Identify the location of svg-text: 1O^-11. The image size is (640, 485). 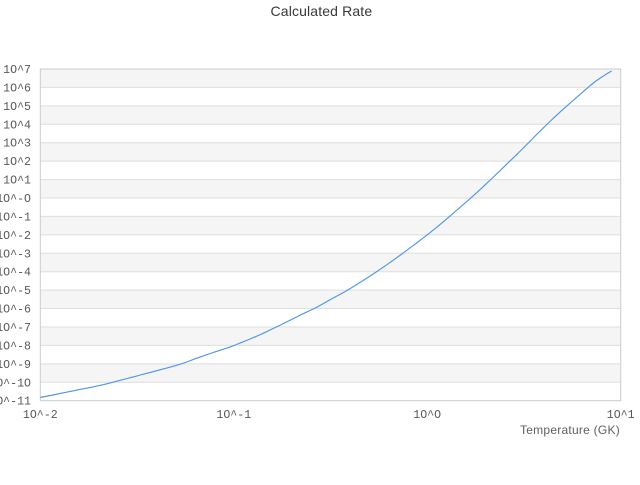
(15, 402).